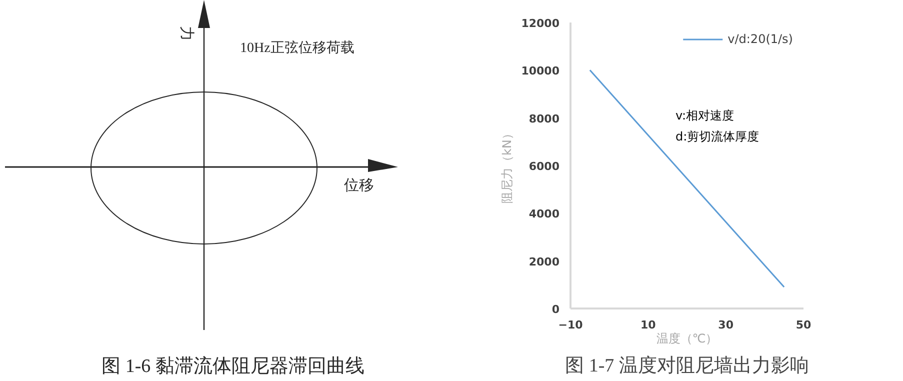 This screenshot has width=903, height=381. I want to click on y-tick-label: 2000, so click(544, 261).